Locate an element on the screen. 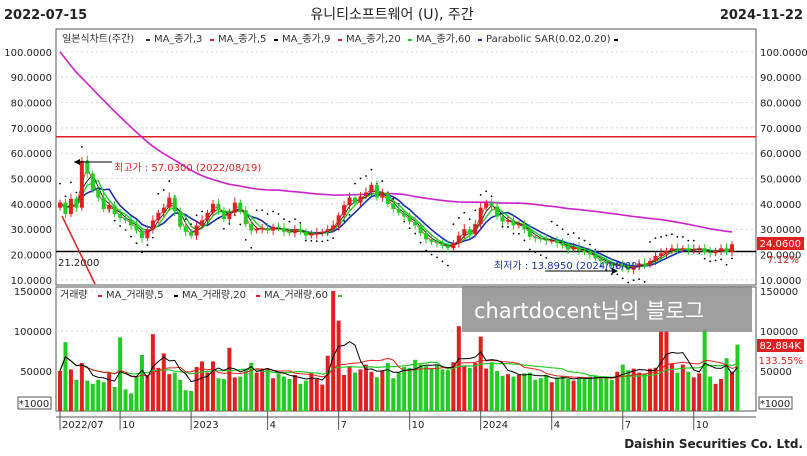 Image resolution: width=807 pixels, height=456 pixels. volume-unit-left: *1000 is located at coordinates (34, 404).